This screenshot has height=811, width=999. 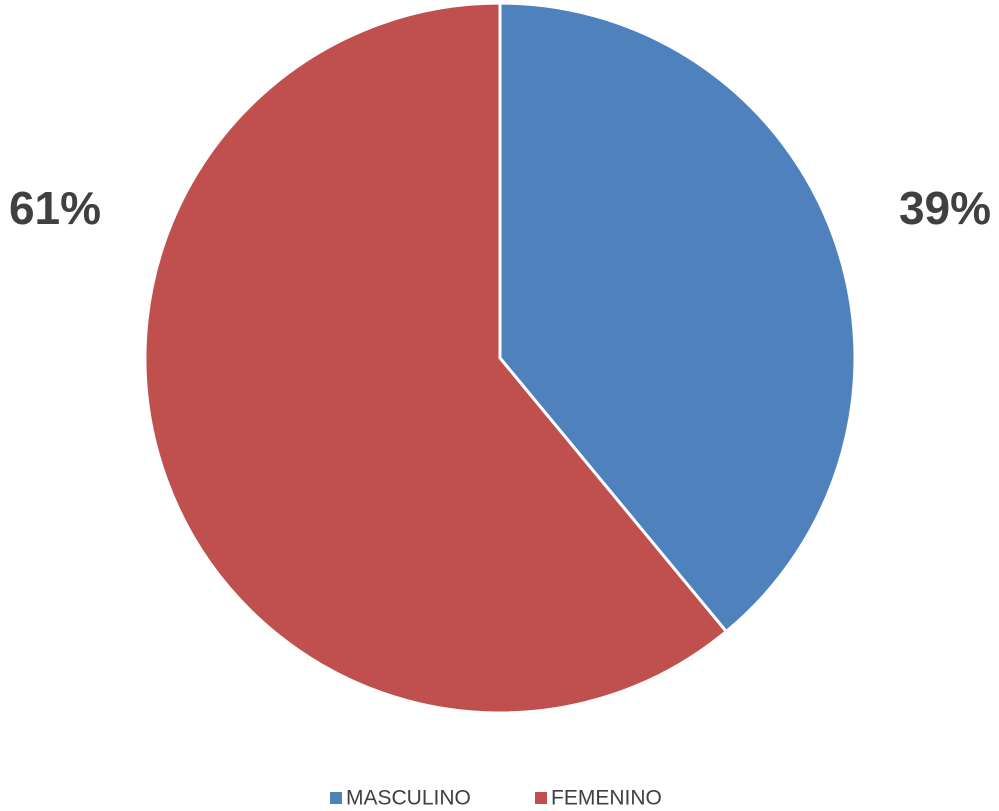 What do you see at coordinates (408, 798) in the screenshot?
I see `legend-label: MASCULINO` at bounding box center [408, 798].